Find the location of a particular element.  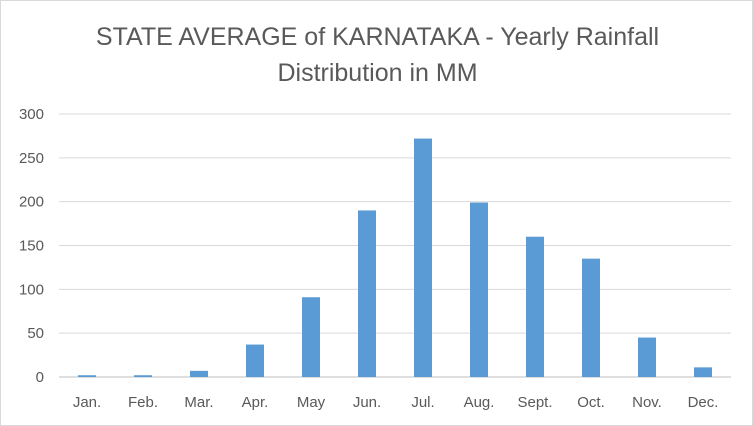

x-tick-label: Dec. is located at coordinates (703, 402).